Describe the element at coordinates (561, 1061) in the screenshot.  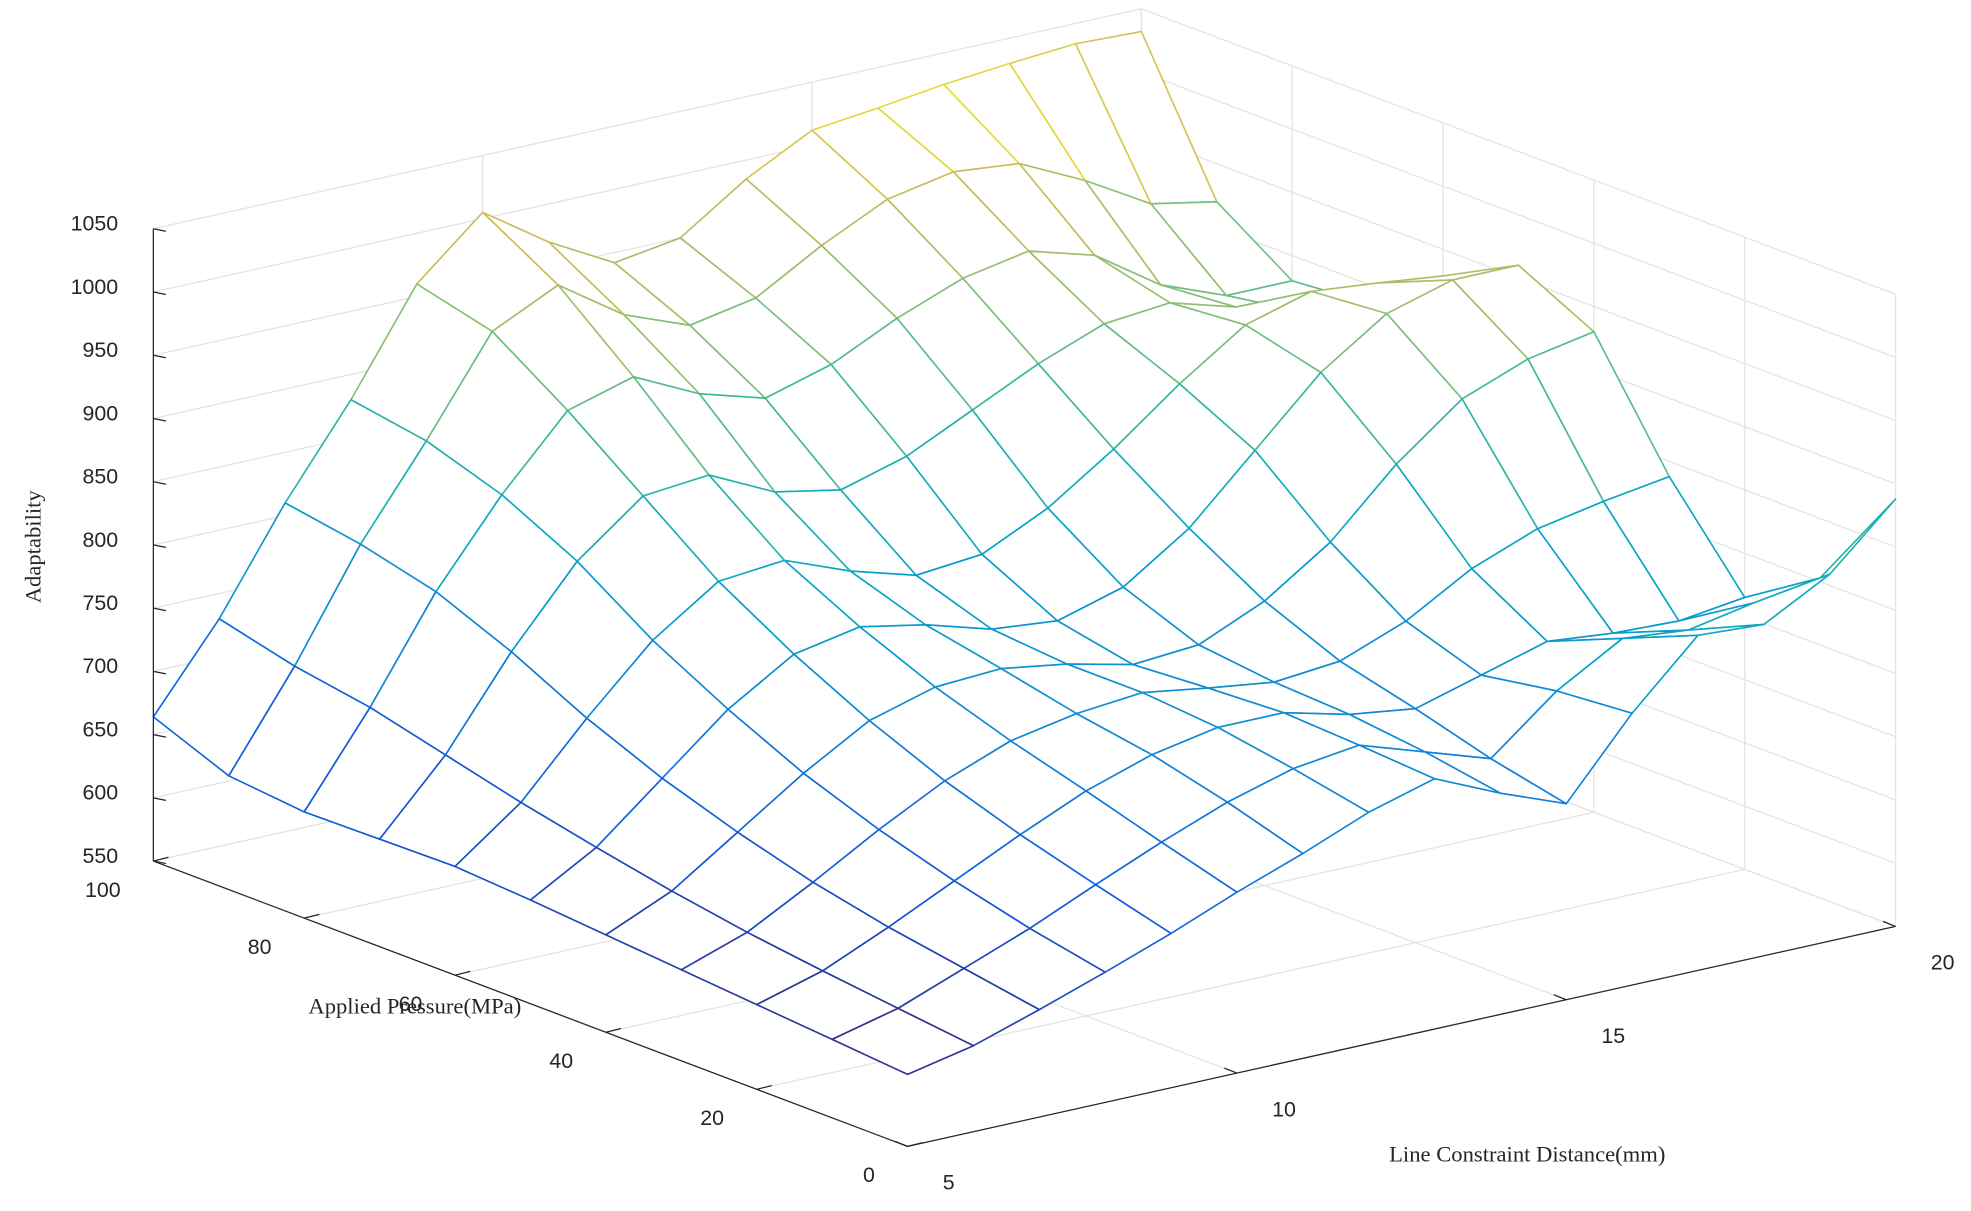
I see `y-tick-label: 40` at that location.